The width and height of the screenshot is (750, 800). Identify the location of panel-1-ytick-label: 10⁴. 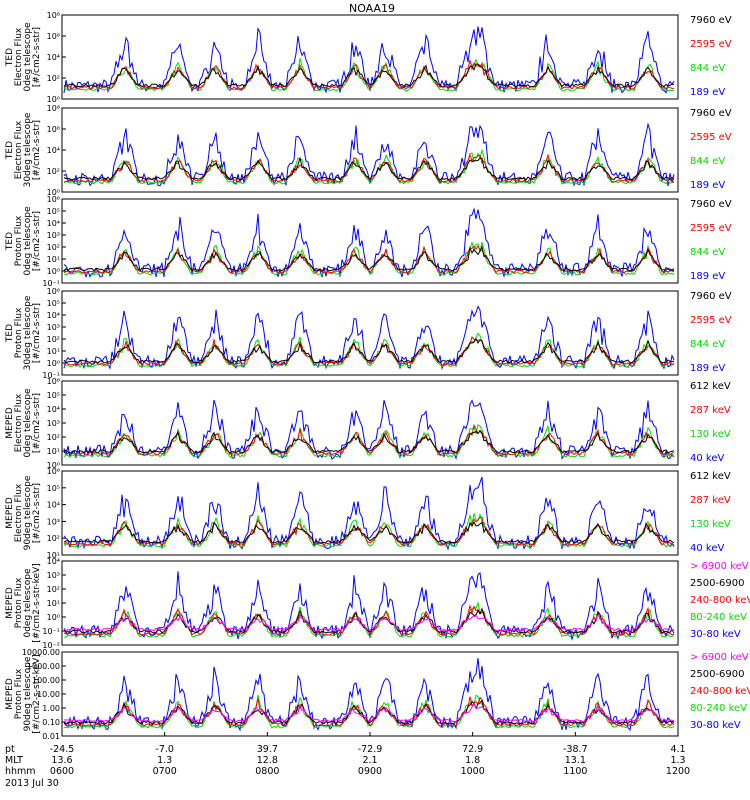
(53, 57).